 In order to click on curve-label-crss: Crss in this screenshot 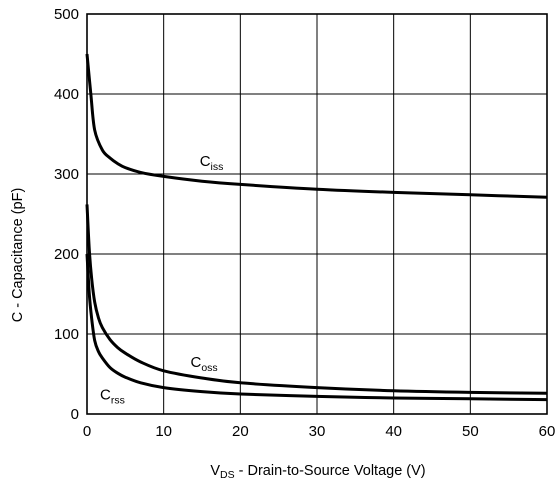, I will do `click(112, 397)`.